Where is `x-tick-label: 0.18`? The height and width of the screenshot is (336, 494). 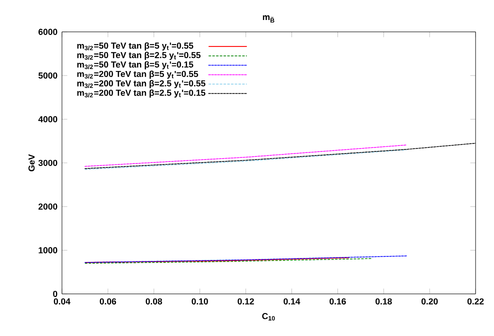
x-tick-label: 0.18 is located at coordinates (384, 301).